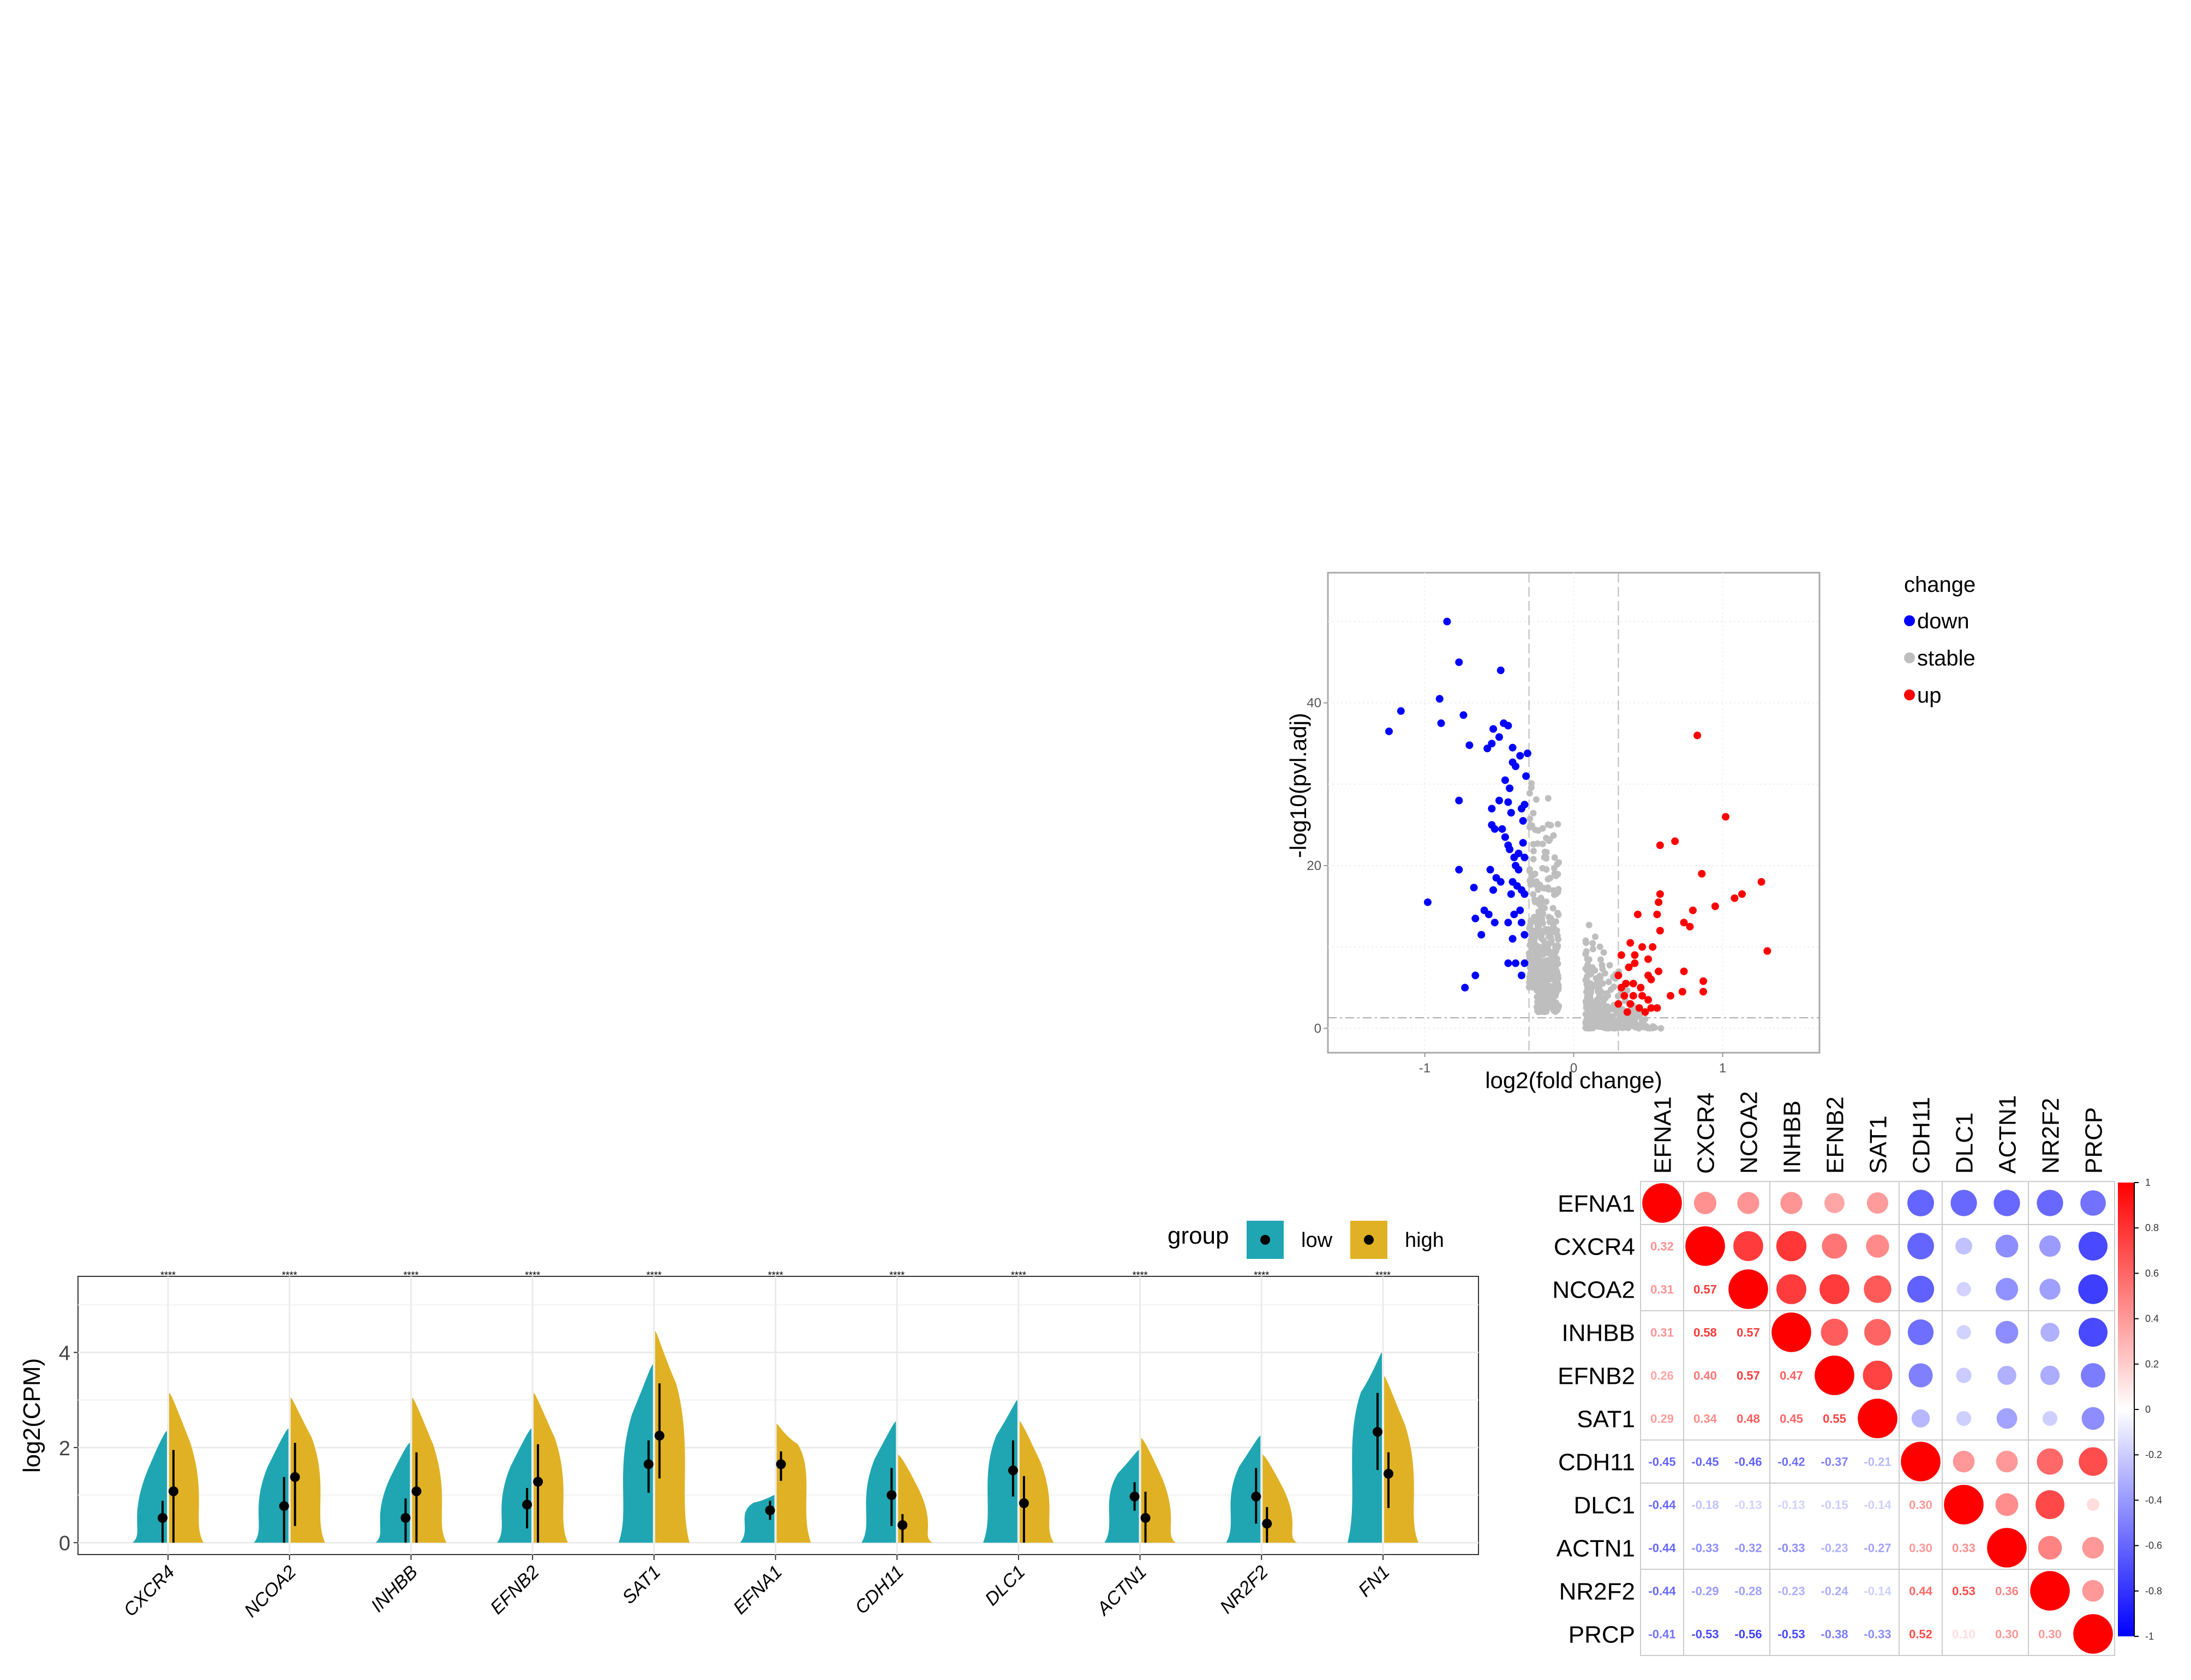  I want to click on column-label: EFNB2, so click(1835, 1135).